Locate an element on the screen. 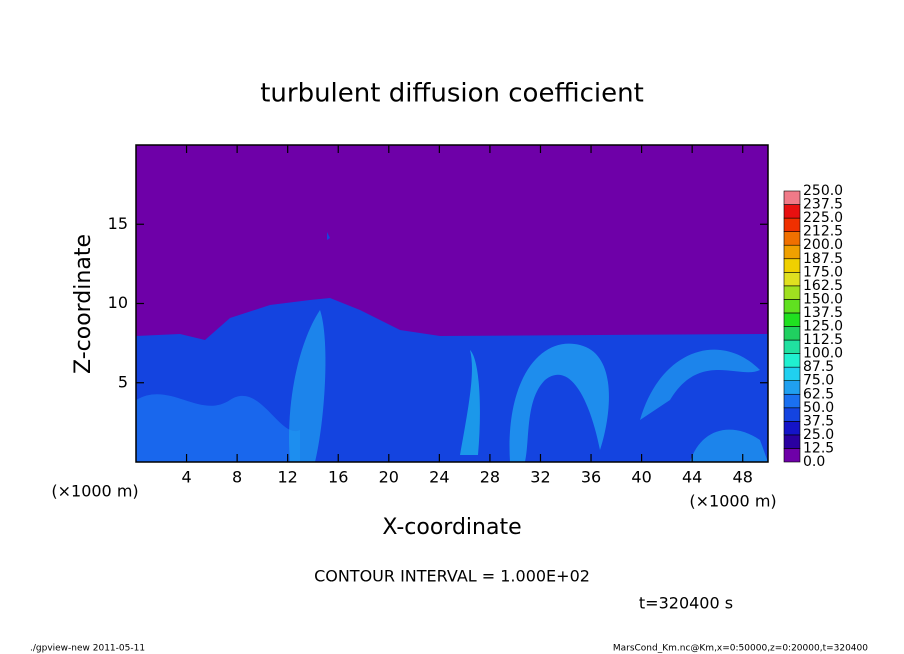 This screenshot has width=904, height=654. y-tick-label: 10 is located at coordinates (118, 302).